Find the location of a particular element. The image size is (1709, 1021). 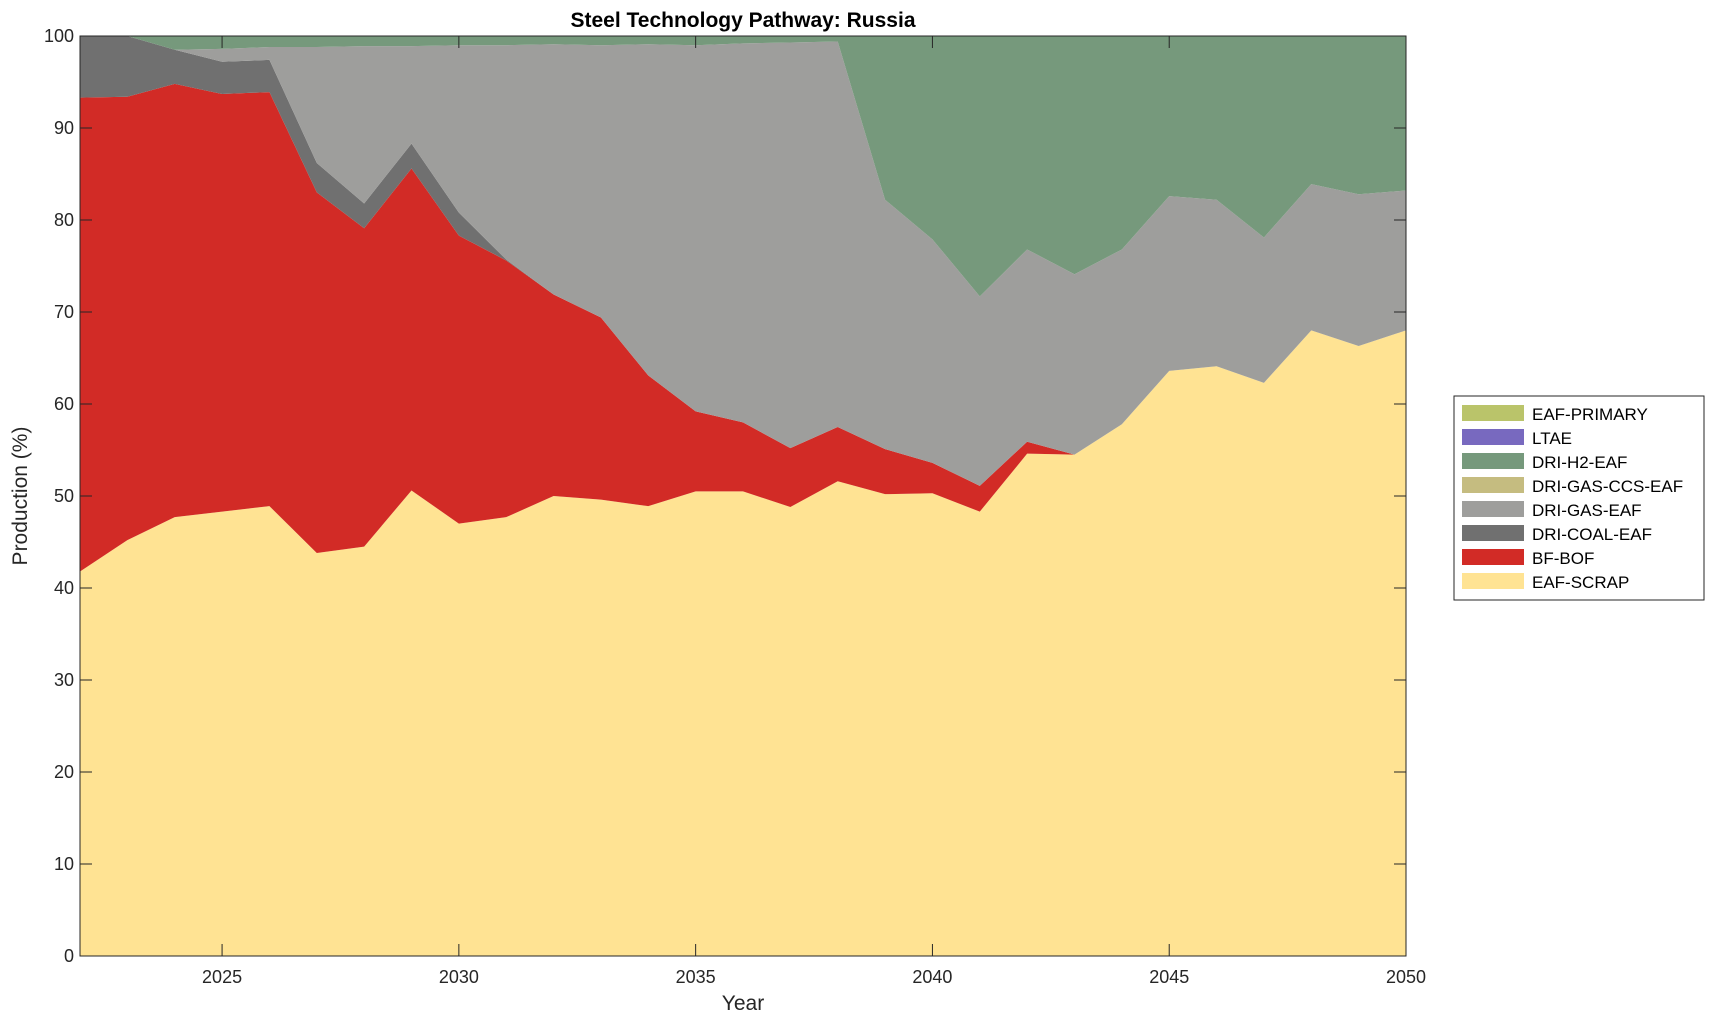

y-tick-label: 100 is located at coordinates (59, 36).